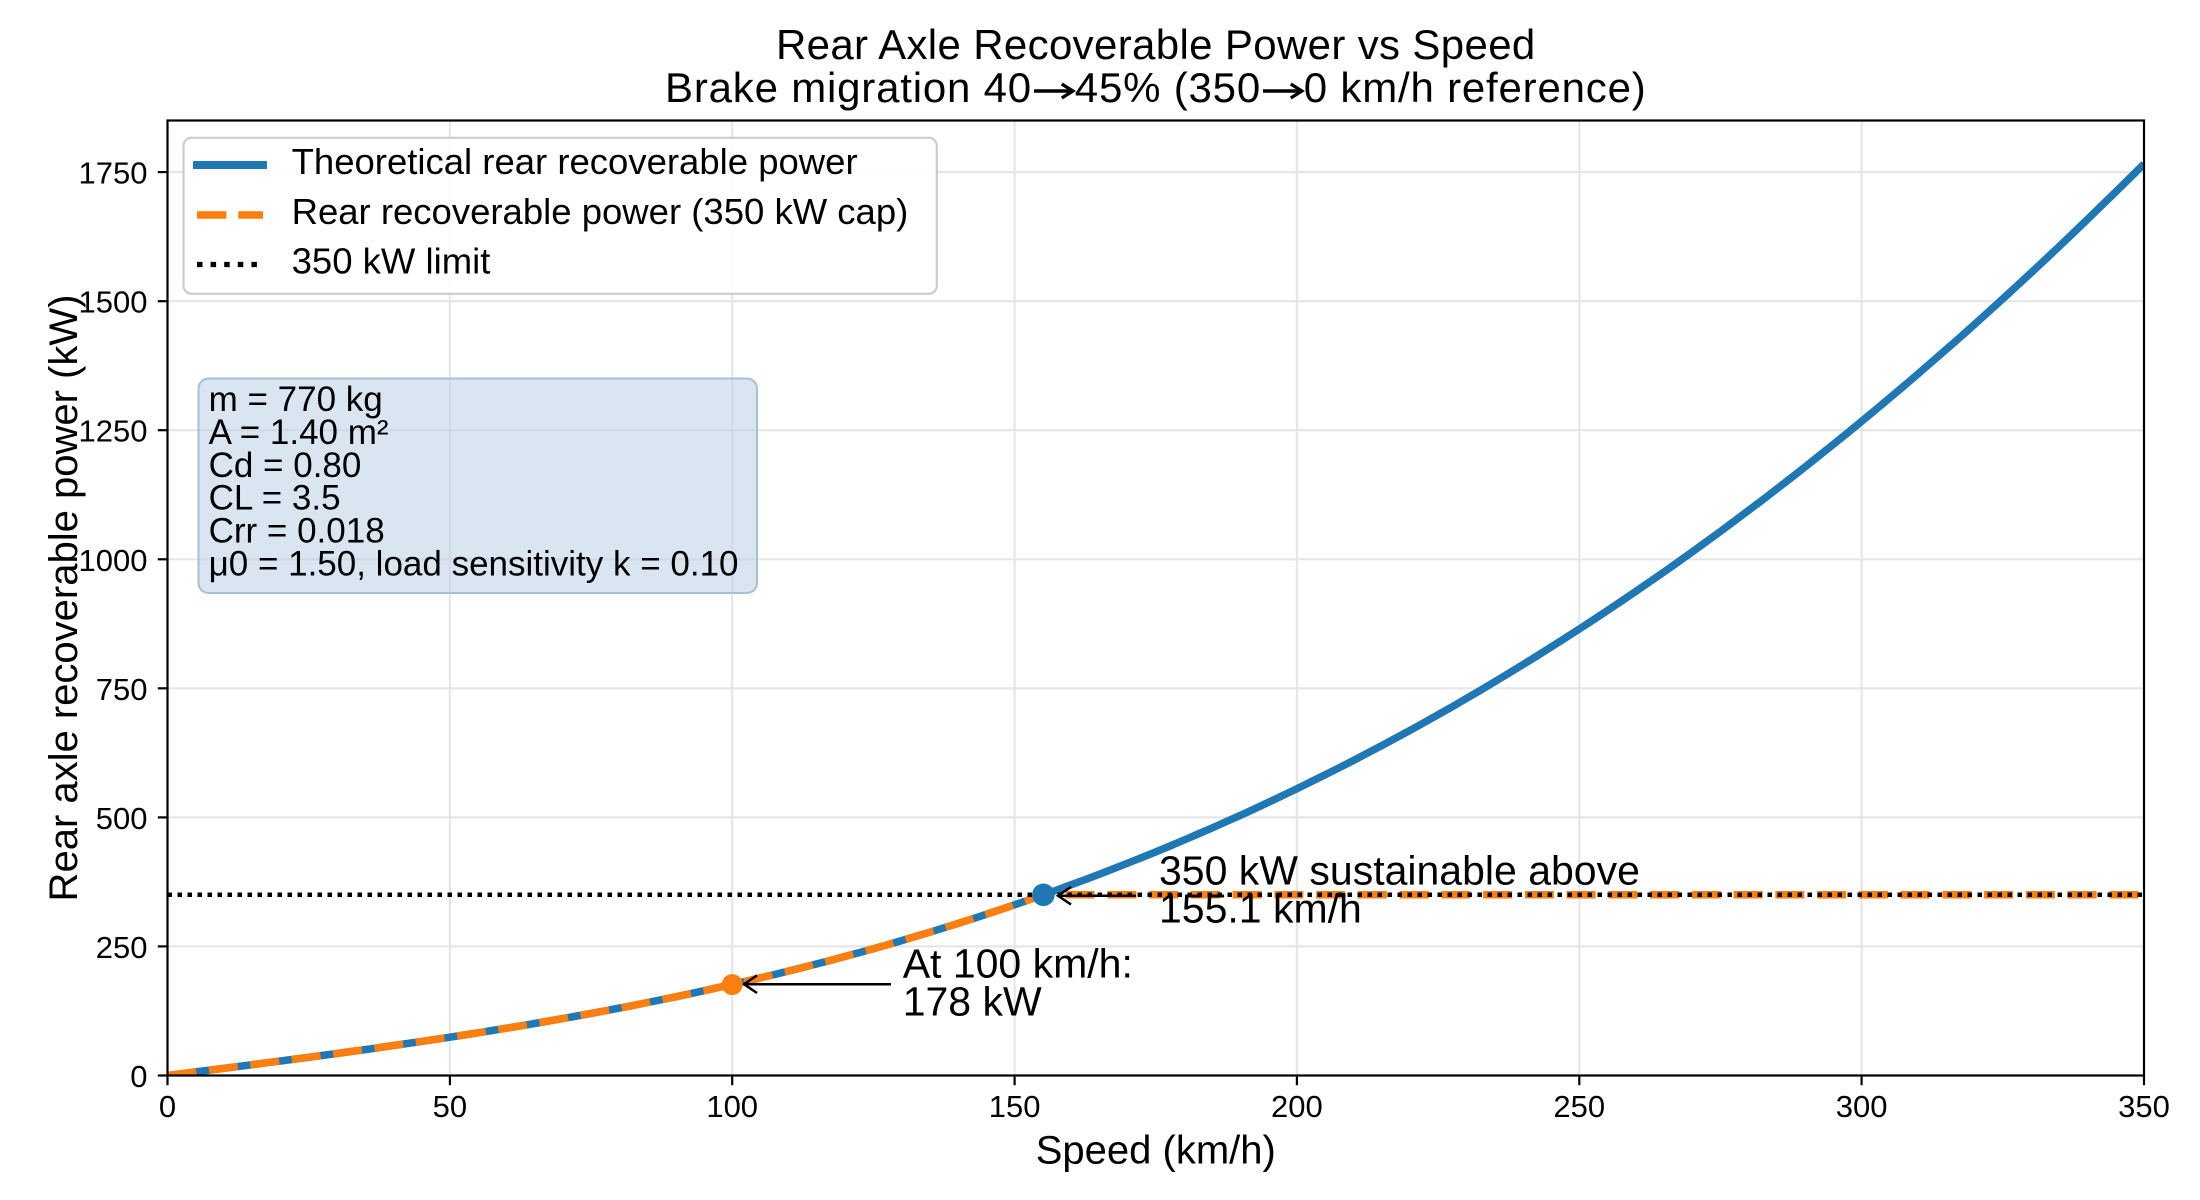  Describe the element at coordinates (113, 173) in the screenshot. I see `svg-text: 1750` at that location.